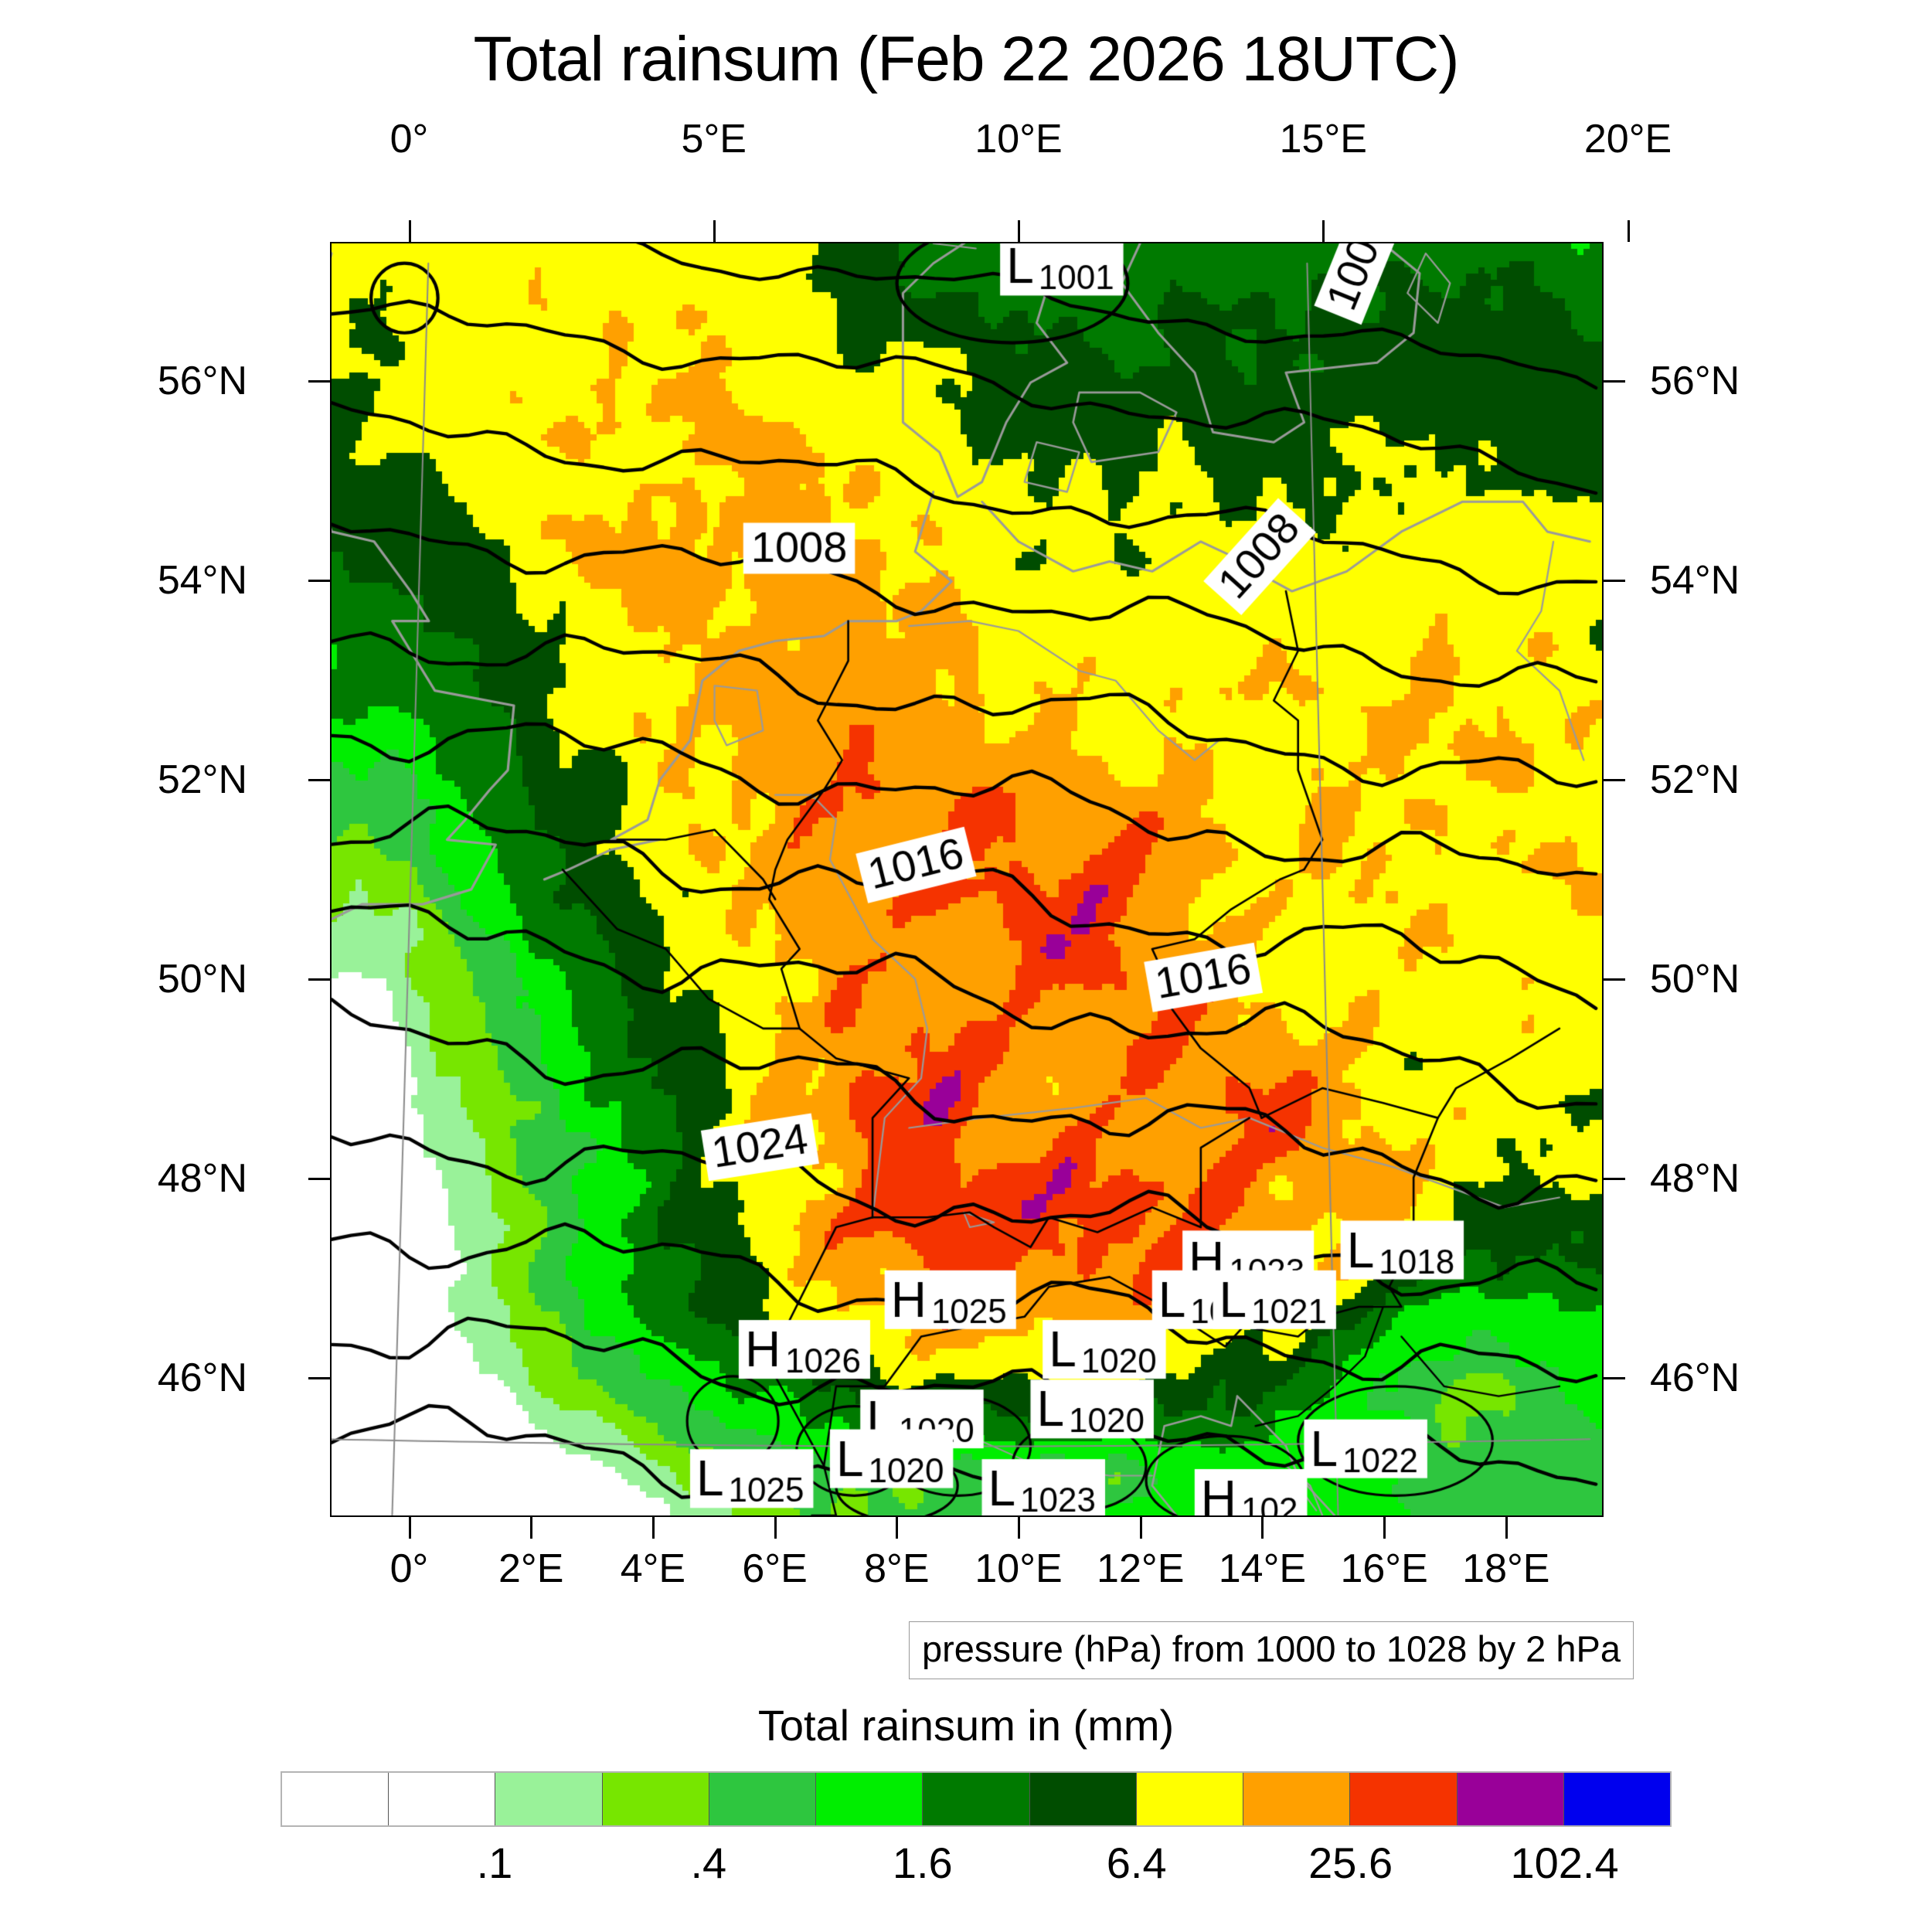  What do you see at coordinates (1695, 780) in the screenshot?
I see `right-axis-label: 52°N` at bounding box center [1695, 780].